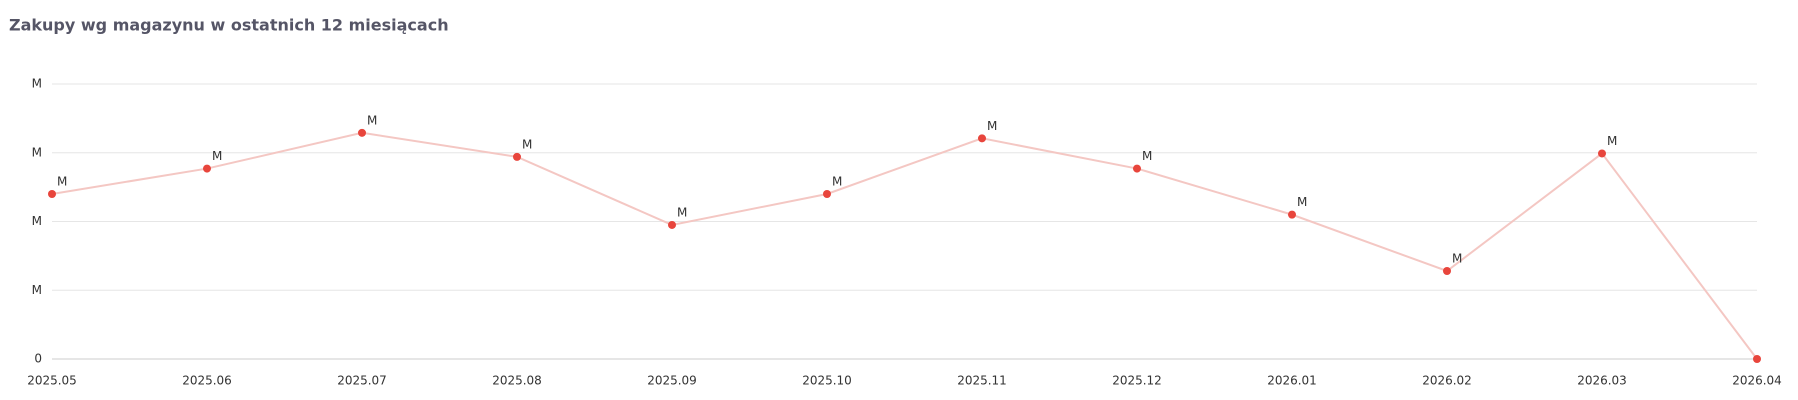  Describe the element at coordinates (52, 381) in the screenshot. I see `x-tick-label: 2025.05` at that location.